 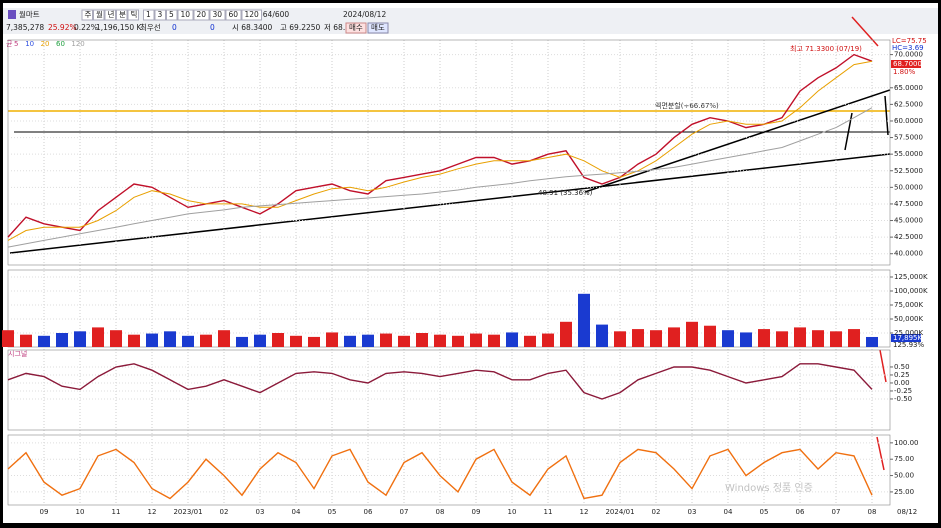 I want to click on low: 저 68.0700, so click(x=344, y=27).